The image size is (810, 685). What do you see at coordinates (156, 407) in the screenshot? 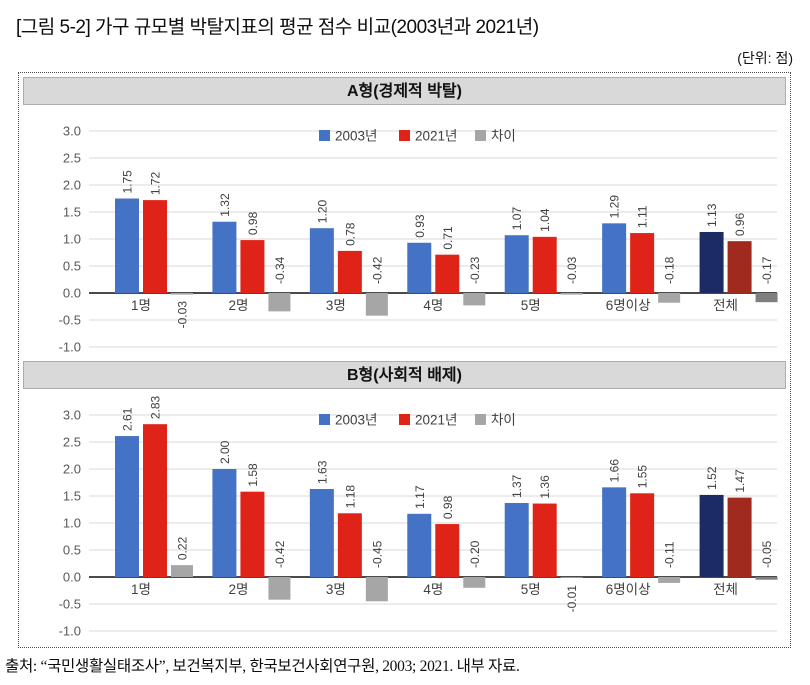
I see `value-label: 2.83` at bounding box center [156, 407].